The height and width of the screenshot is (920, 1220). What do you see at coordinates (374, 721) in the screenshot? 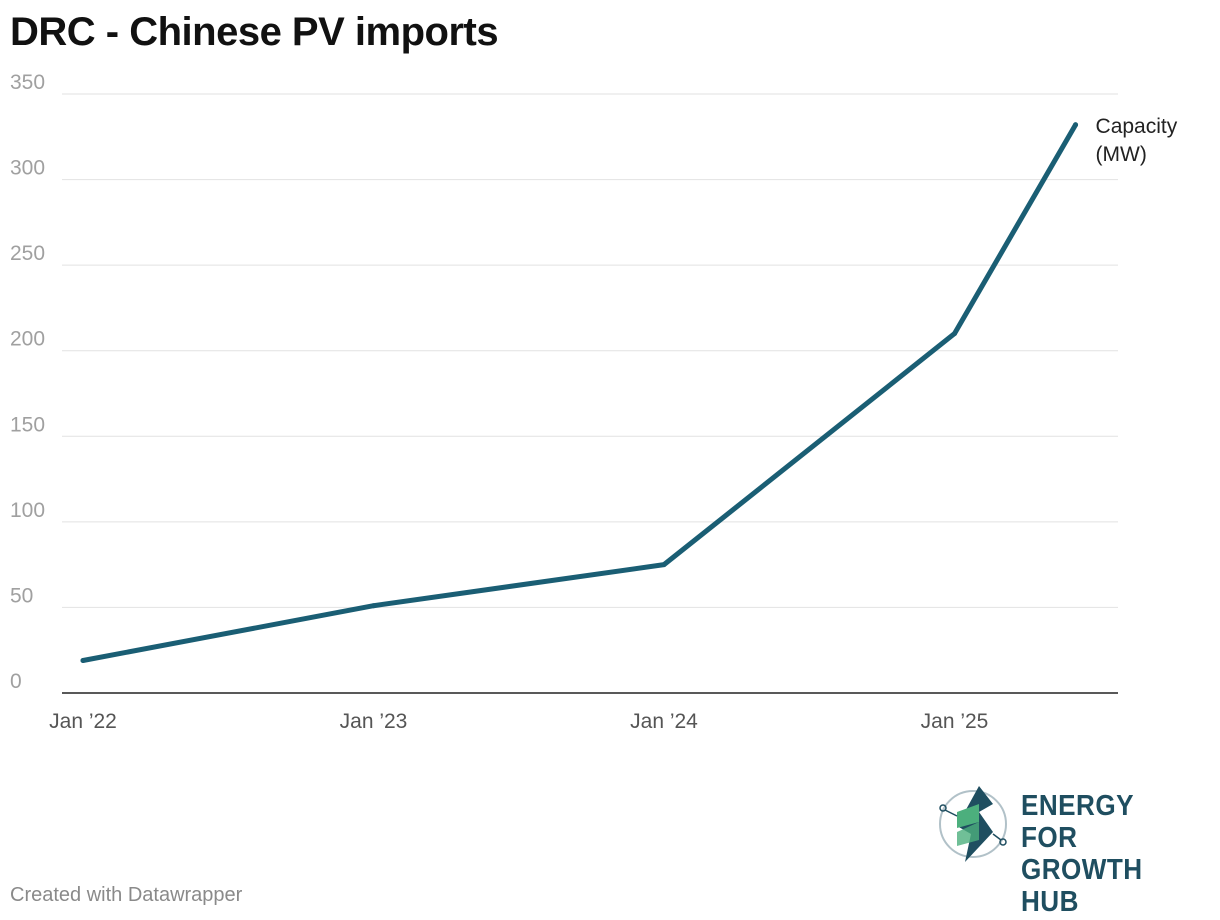
I see `x-tick-label-1: Jan ’23` at bounding box center [374, 721].